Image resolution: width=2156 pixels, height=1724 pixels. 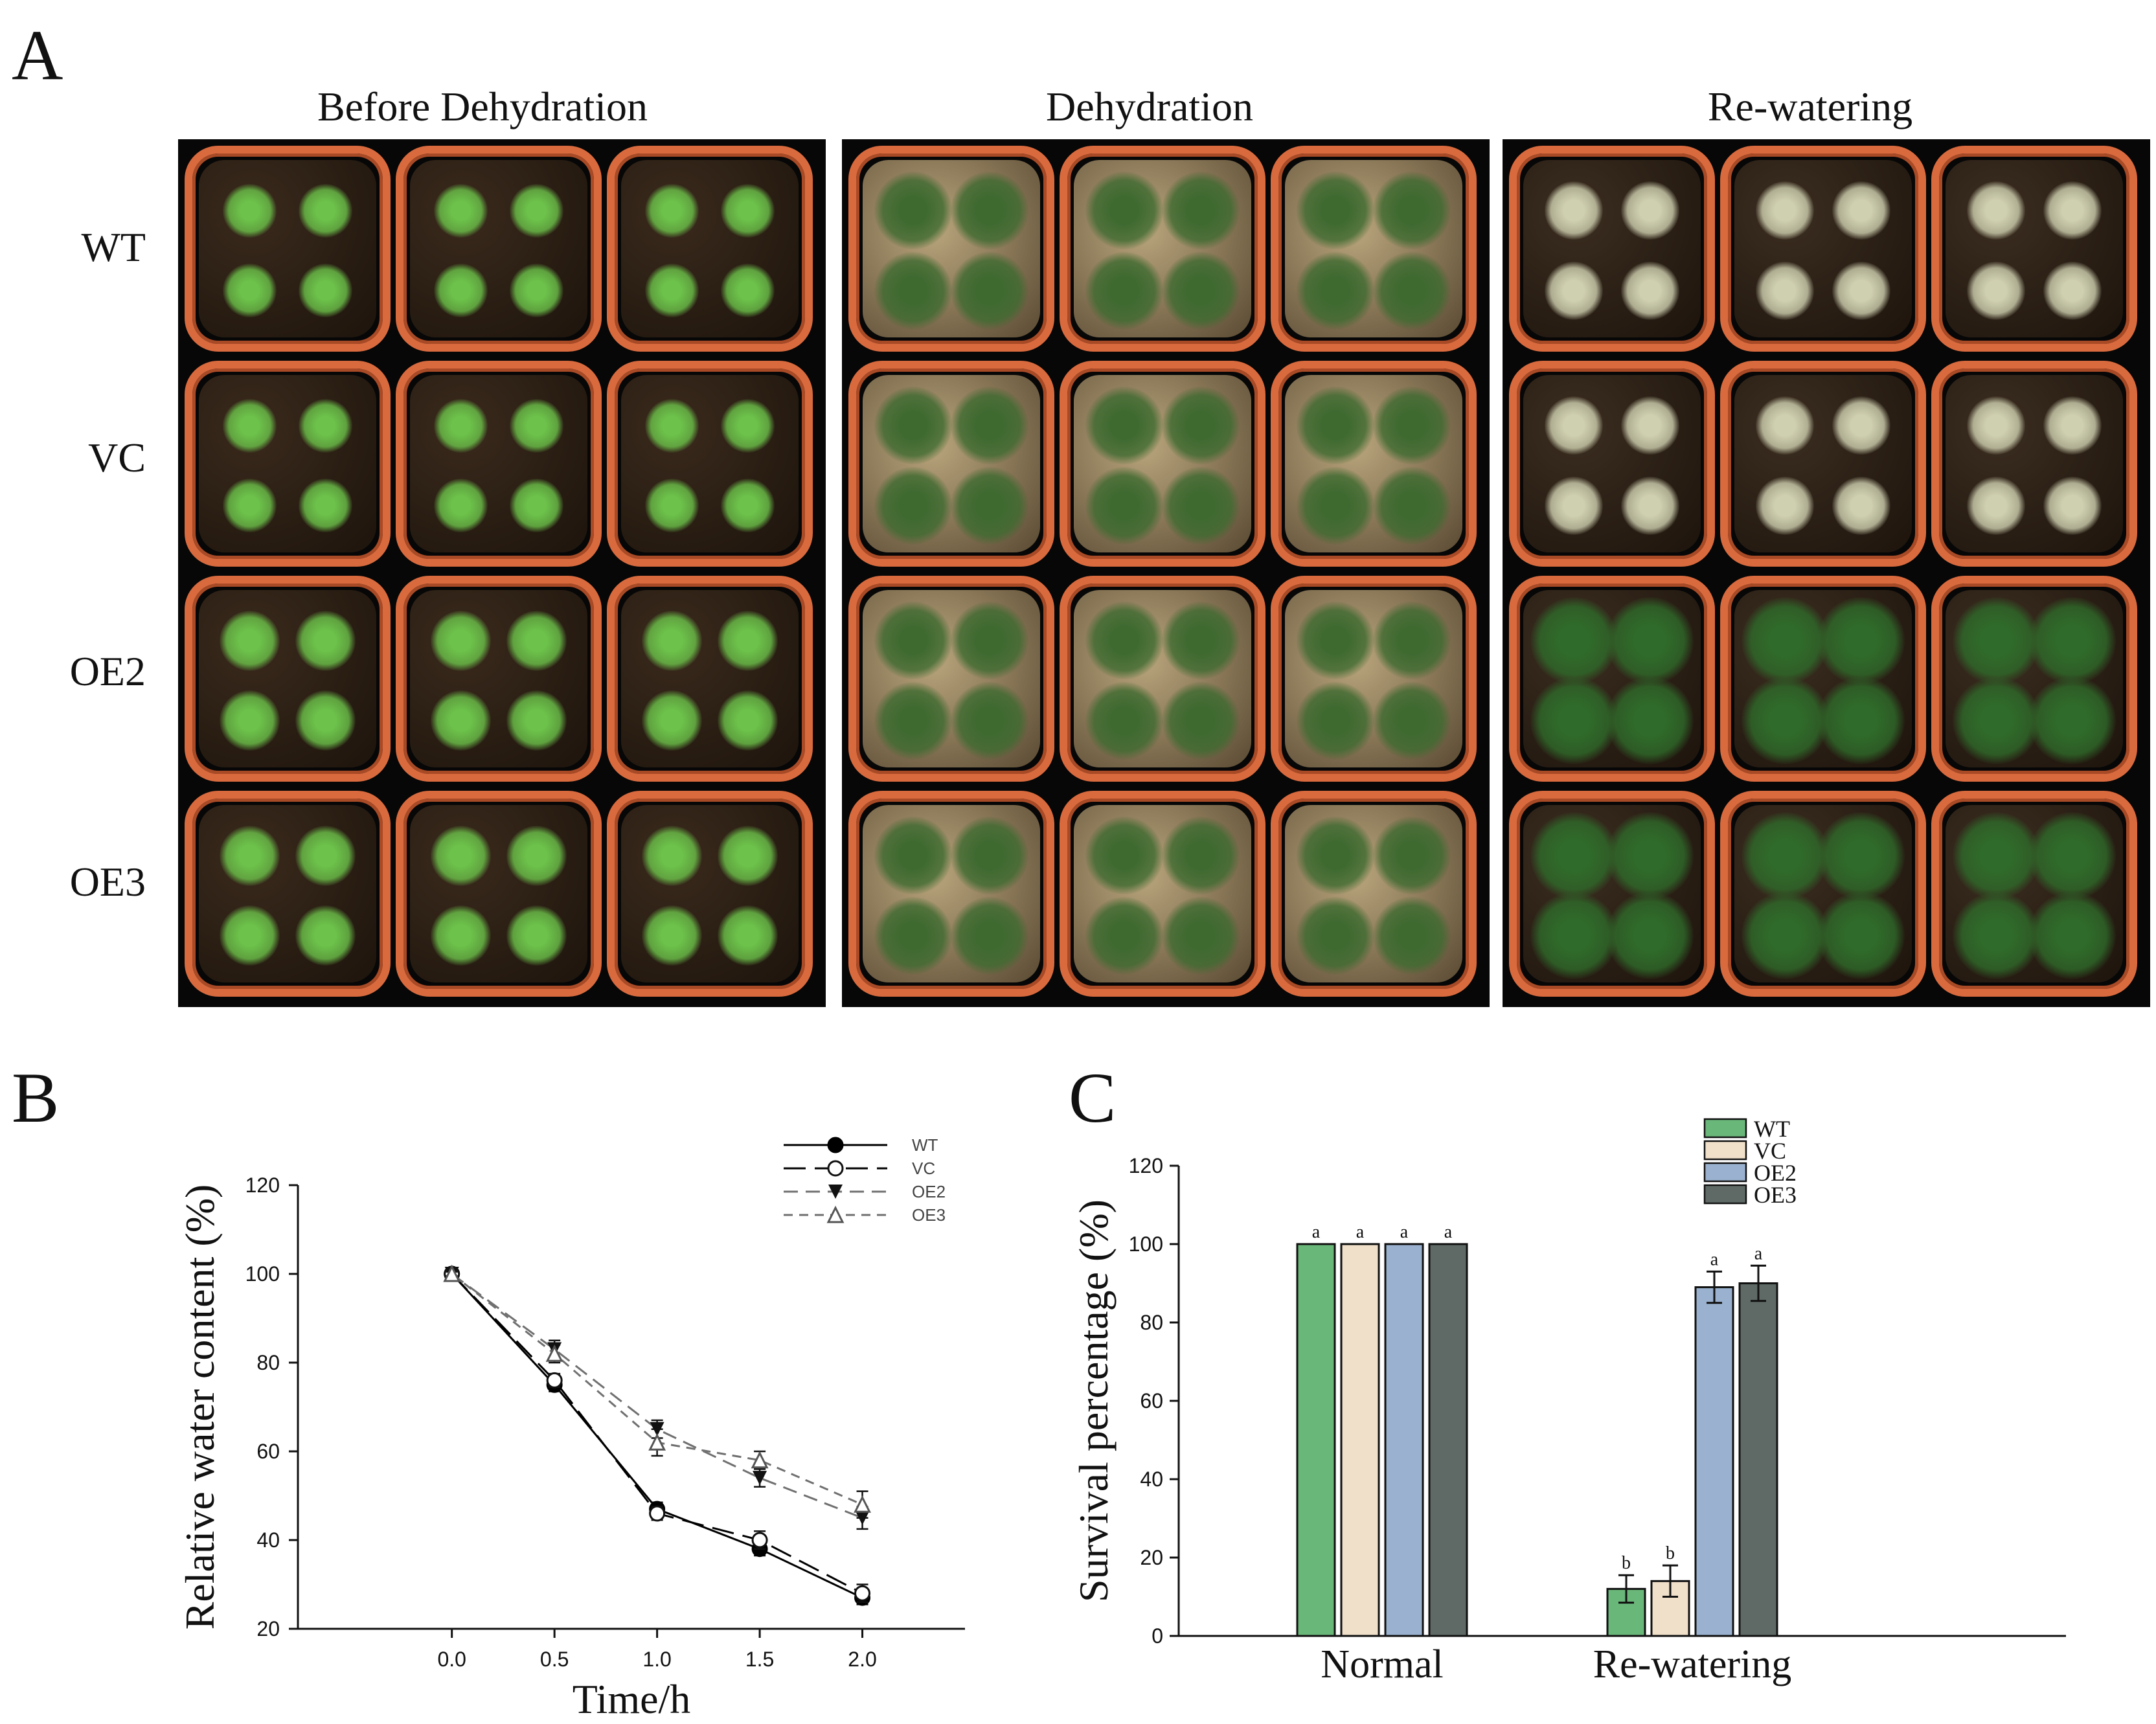 I want to click on significance-label: a, so click(x=1404, y=1232).